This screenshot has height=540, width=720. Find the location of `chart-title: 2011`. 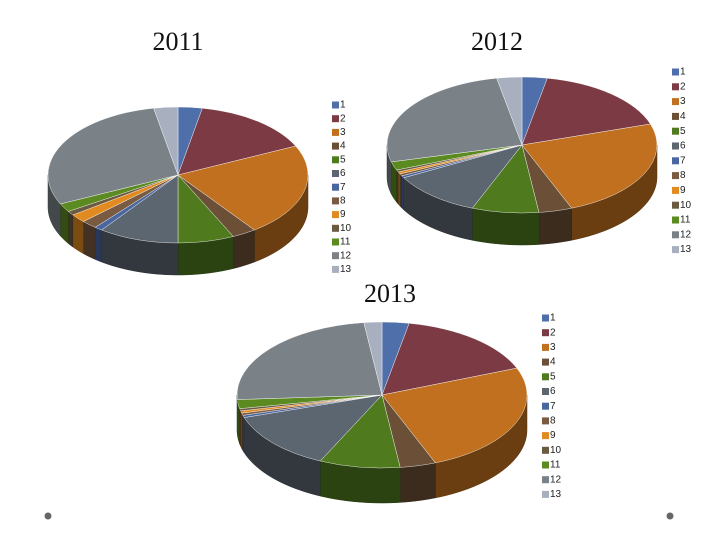

chart-title: 2011 is located at coordinates (177, 41).